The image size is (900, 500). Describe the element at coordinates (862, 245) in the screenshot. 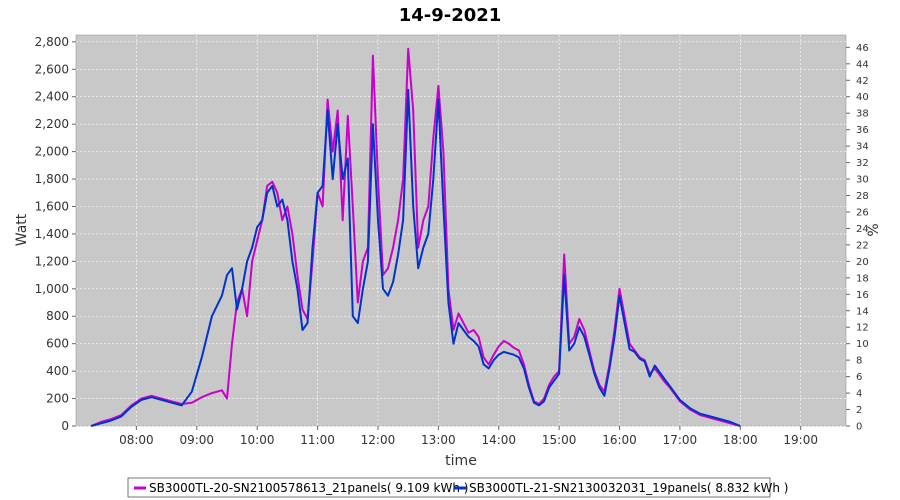

I see `y2-tick-label: 22` at that location.